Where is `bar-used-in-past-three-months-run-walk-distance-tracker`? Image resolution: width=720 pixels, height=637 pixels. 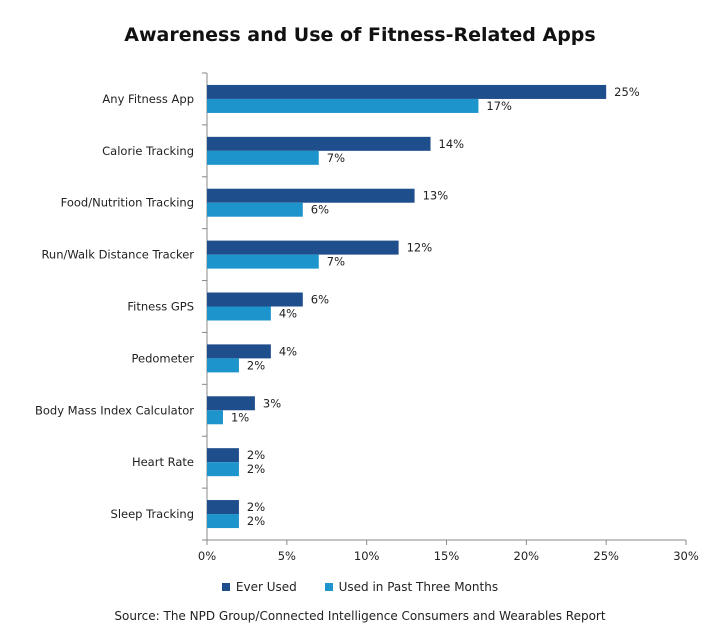 bar-used-in-past-three-months-run-walk-distance-tracker is located at coordinates (263, 261).